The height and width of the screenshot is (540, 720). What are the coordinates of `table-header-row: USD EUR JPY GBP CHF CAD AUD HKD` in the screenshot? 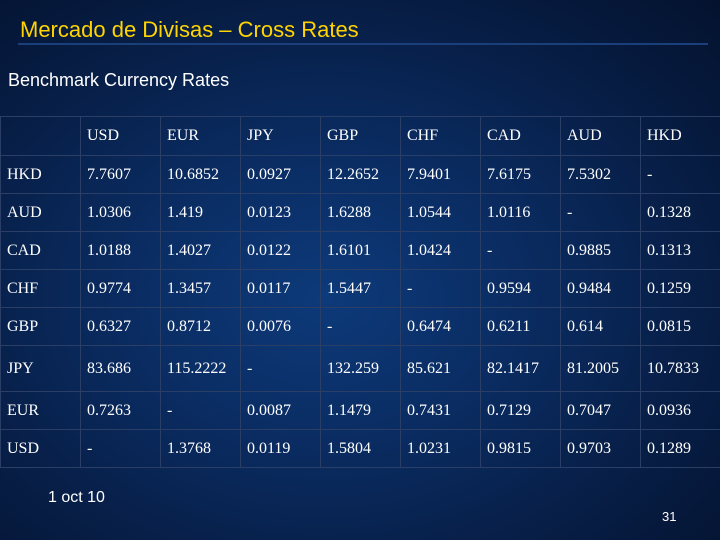 It's located at (360, 136).